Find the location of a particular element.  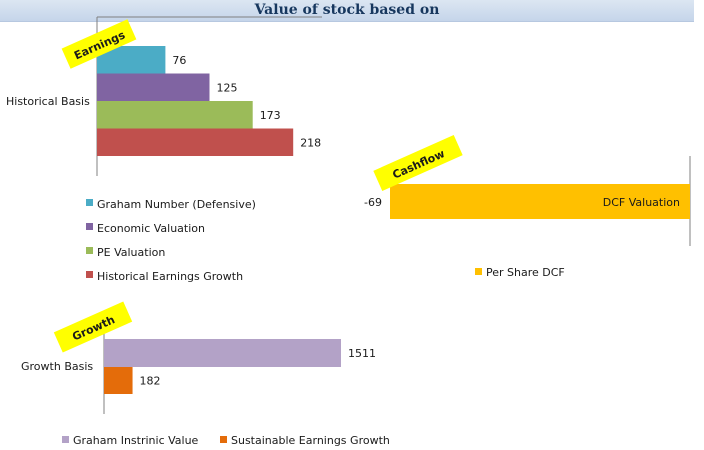

legend-label-per-share-dcf: Per Share DCF is located at coordinates (525, 272).